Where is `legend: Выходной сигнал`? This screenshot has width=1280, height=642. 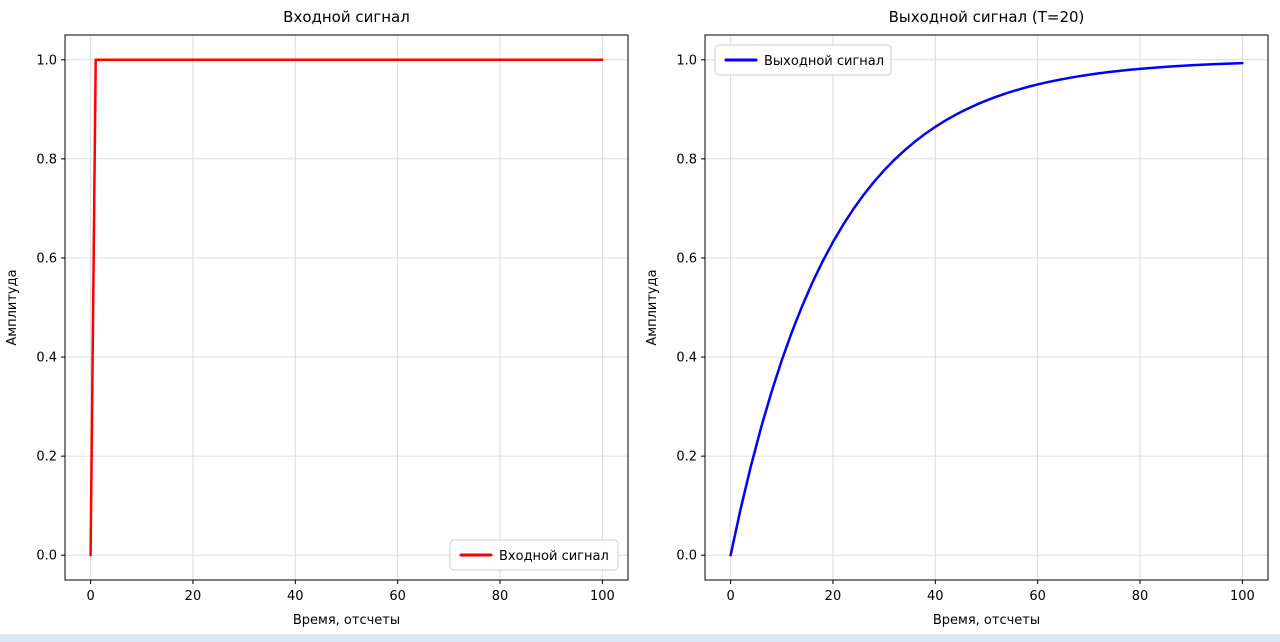 legend: Выходной сигнал is located at coordinates (803, 60).